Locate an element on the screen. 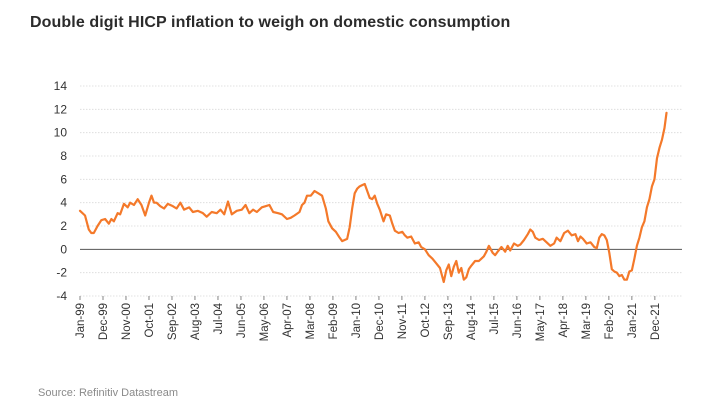 The width and height of the screenshot is (712, 412). source-note: Source: Refinitiv Datastream is located at coordinates (108, 393).